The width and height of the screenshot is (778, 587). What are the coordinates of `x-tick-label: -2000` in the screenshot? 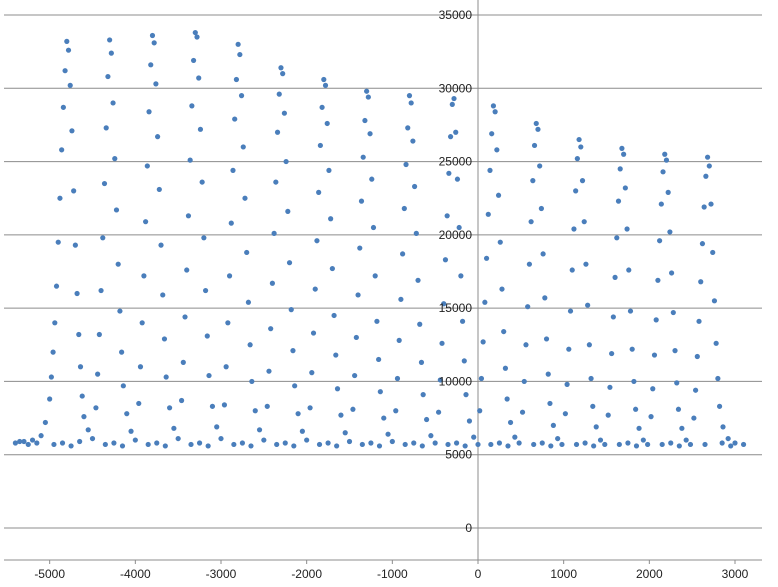 It's located at (306, 574).